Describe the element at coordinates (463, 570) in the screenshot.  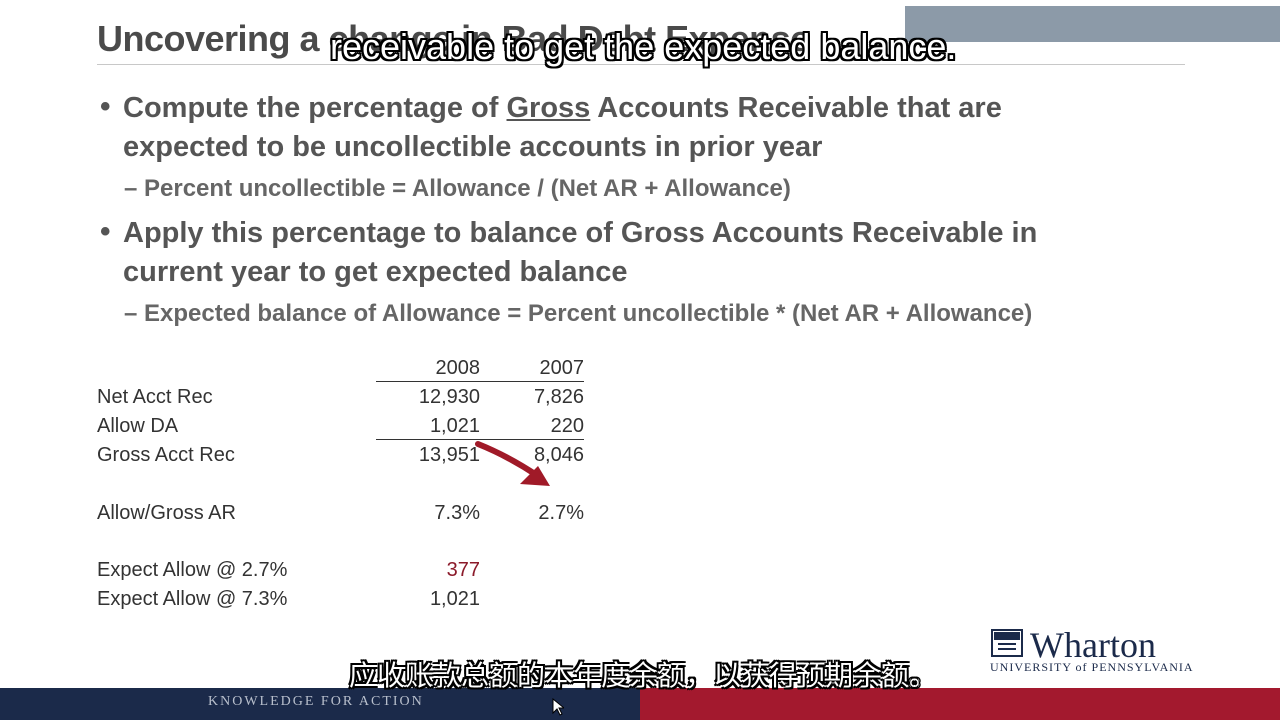
I see `cell-2008-highlight: 377` at that location.